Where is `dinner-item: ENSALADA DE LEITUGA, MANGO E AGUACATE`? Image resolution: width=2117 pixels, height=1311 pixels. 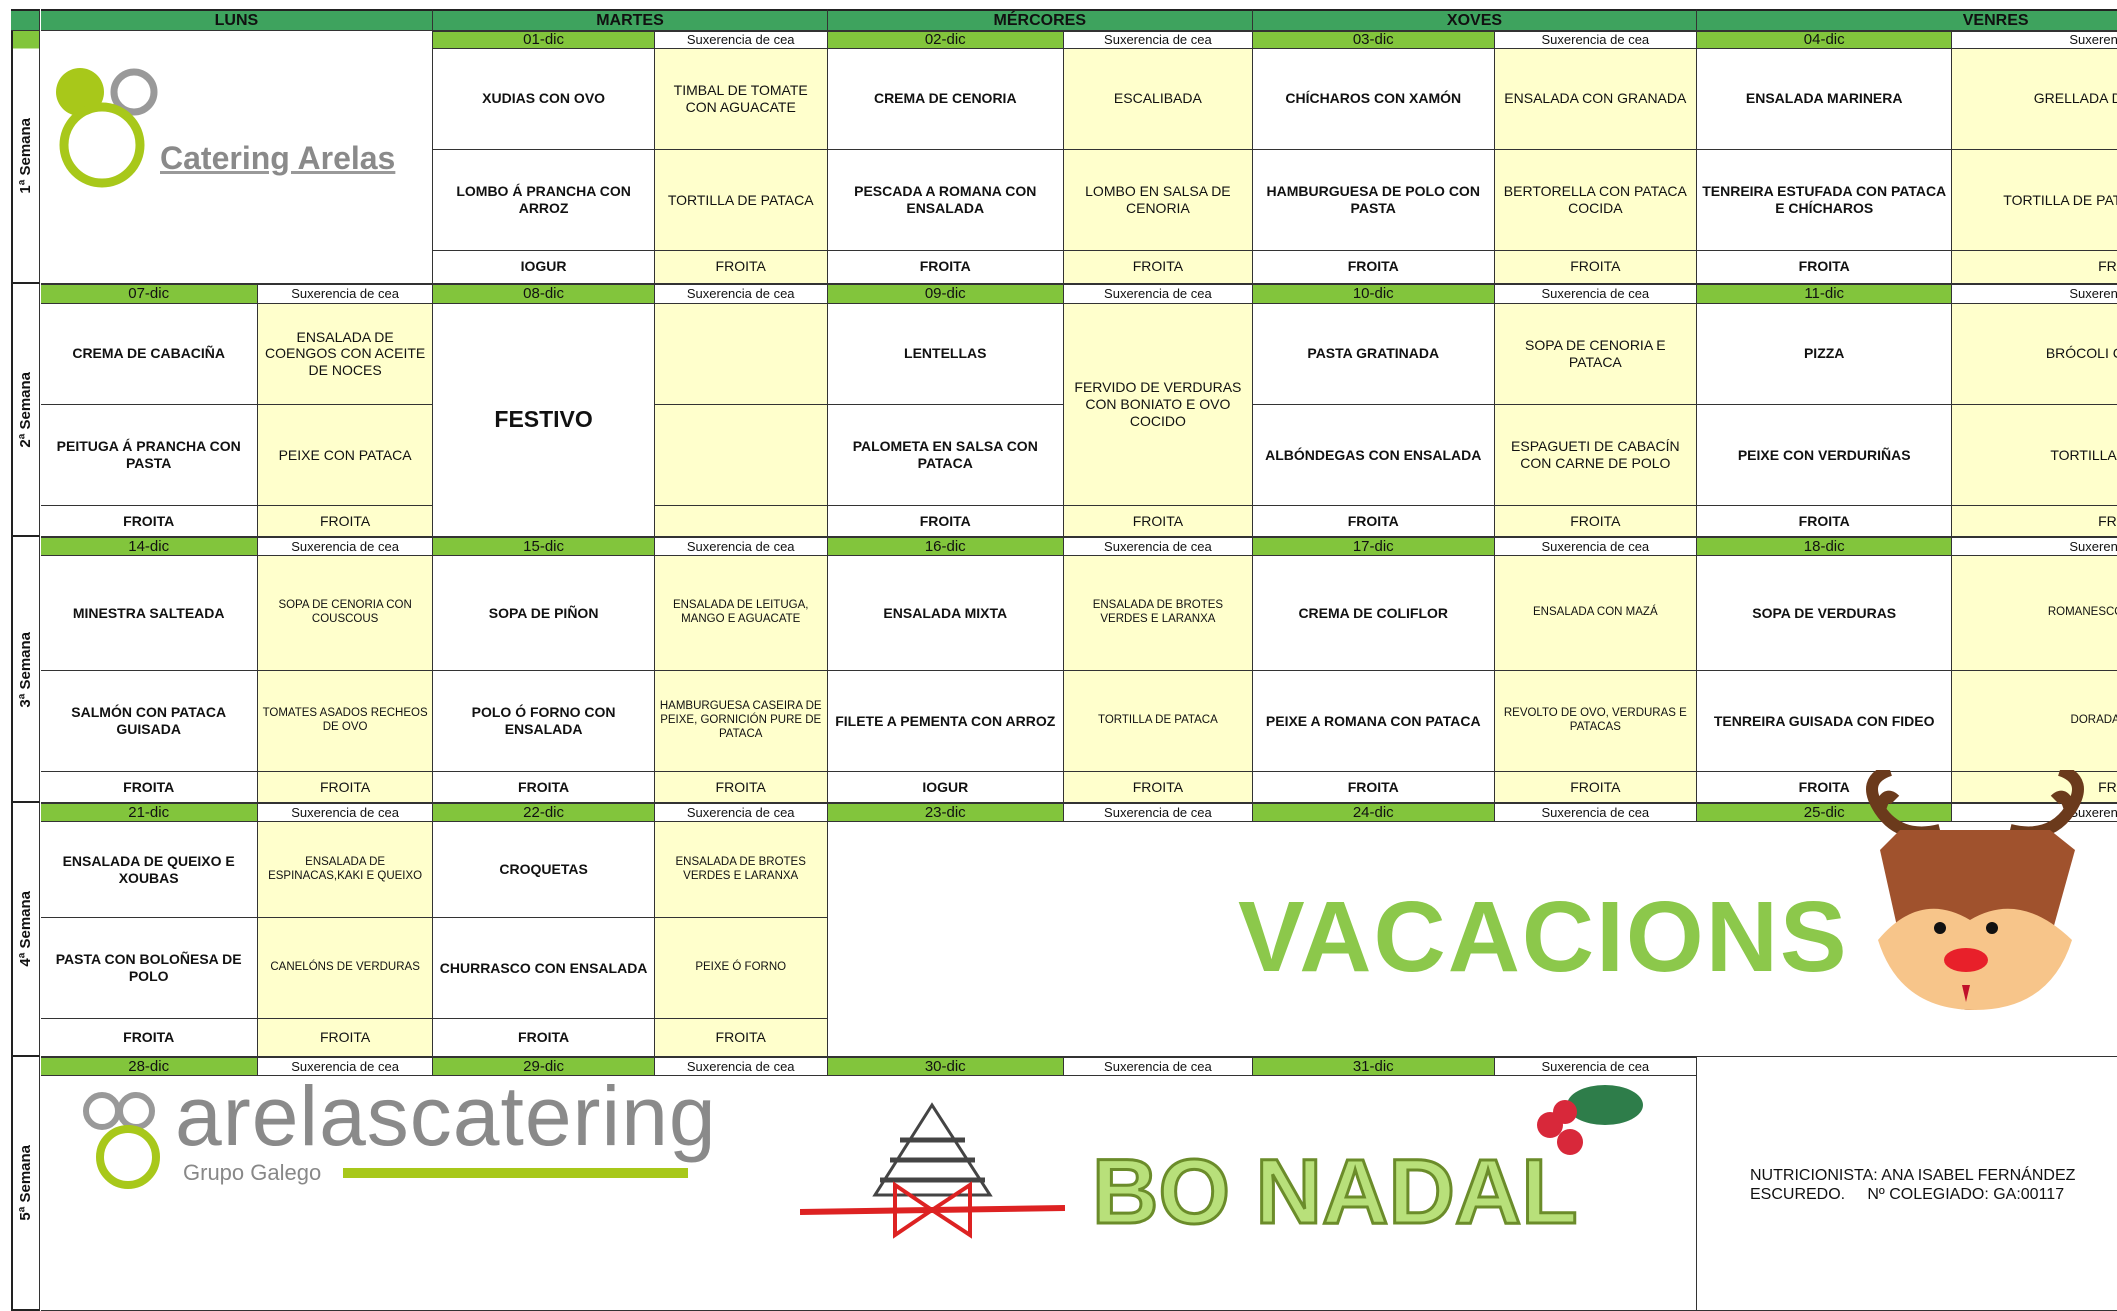 dinner-item: ENSALADA DE LEITUGA, MANGO E AGUACATE is located at coordinates (741, 613).